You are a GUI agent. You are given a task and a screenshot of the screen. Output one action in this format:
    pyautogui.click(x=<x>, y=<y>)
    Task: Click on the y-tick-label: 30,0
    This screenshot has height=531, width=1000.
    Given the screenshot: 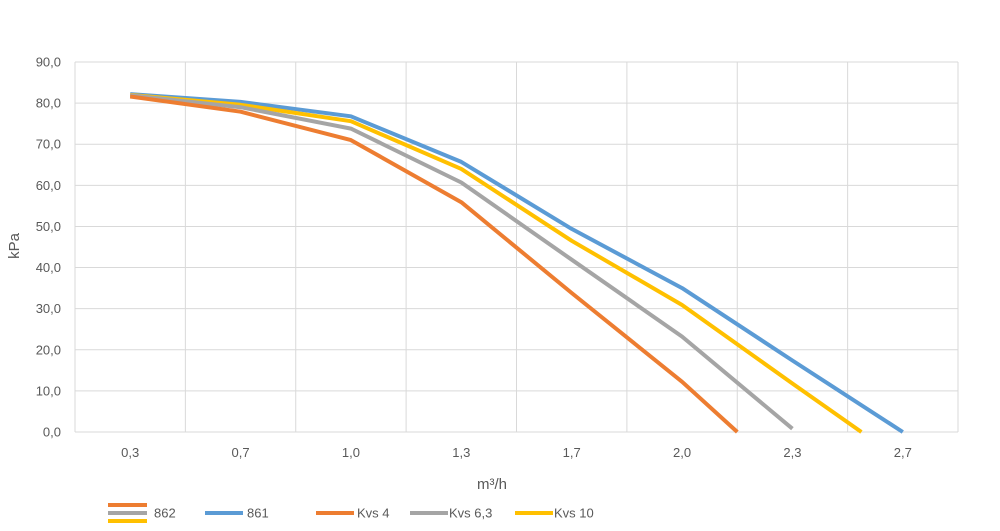 What is the action you would take?
    pyautogui.click(x=48, y=308)
    